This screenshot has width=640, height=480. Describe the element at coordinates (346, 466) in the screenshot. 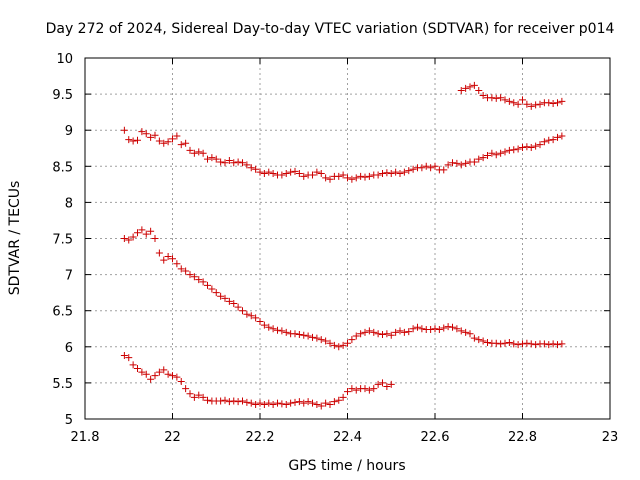

I see `x-axis-label: GPS time / hours` at that location.